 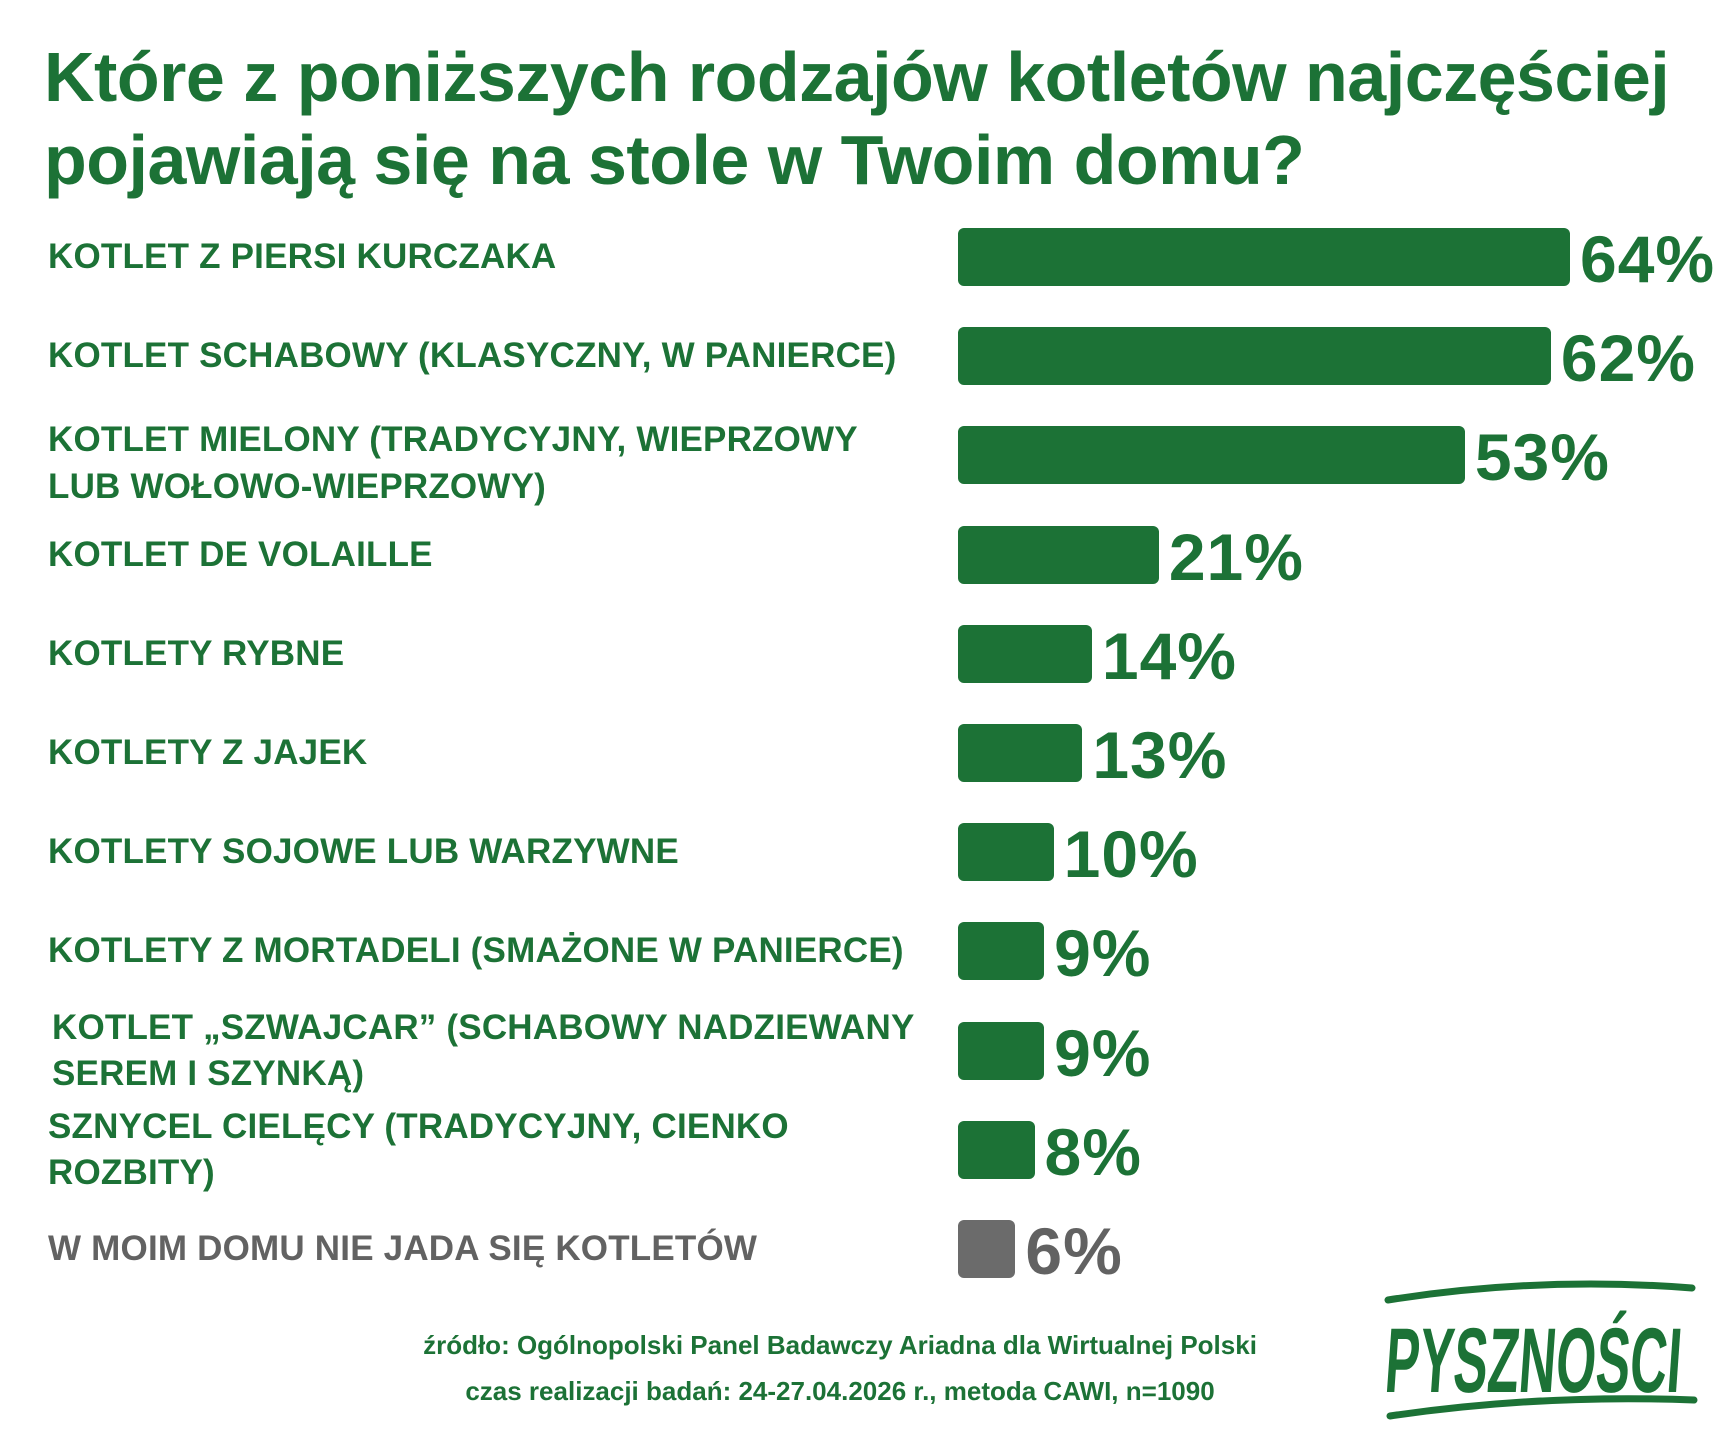 What do you see at coordinates (1533, 1360) in the screenshot?
I see `logo-wordmark: PYSZNOŚCI` at bounding box center [1533, 1360].